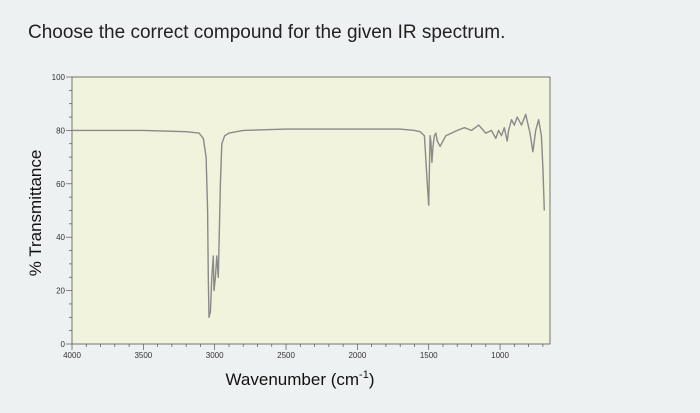  Describe the element at coordinates (143, 355) in the screenshot. I see `x-tick-label: 3500` at that location.